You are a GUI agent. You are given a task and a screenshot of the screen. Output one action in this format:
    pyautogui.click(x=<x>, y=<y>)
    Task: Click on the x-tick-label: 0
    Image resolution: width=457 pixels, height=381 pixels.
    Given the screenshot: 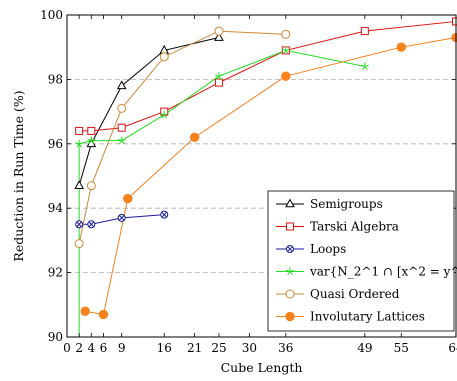 What is the action you would take?
    pyautogui.click(x=67, y=348)
    